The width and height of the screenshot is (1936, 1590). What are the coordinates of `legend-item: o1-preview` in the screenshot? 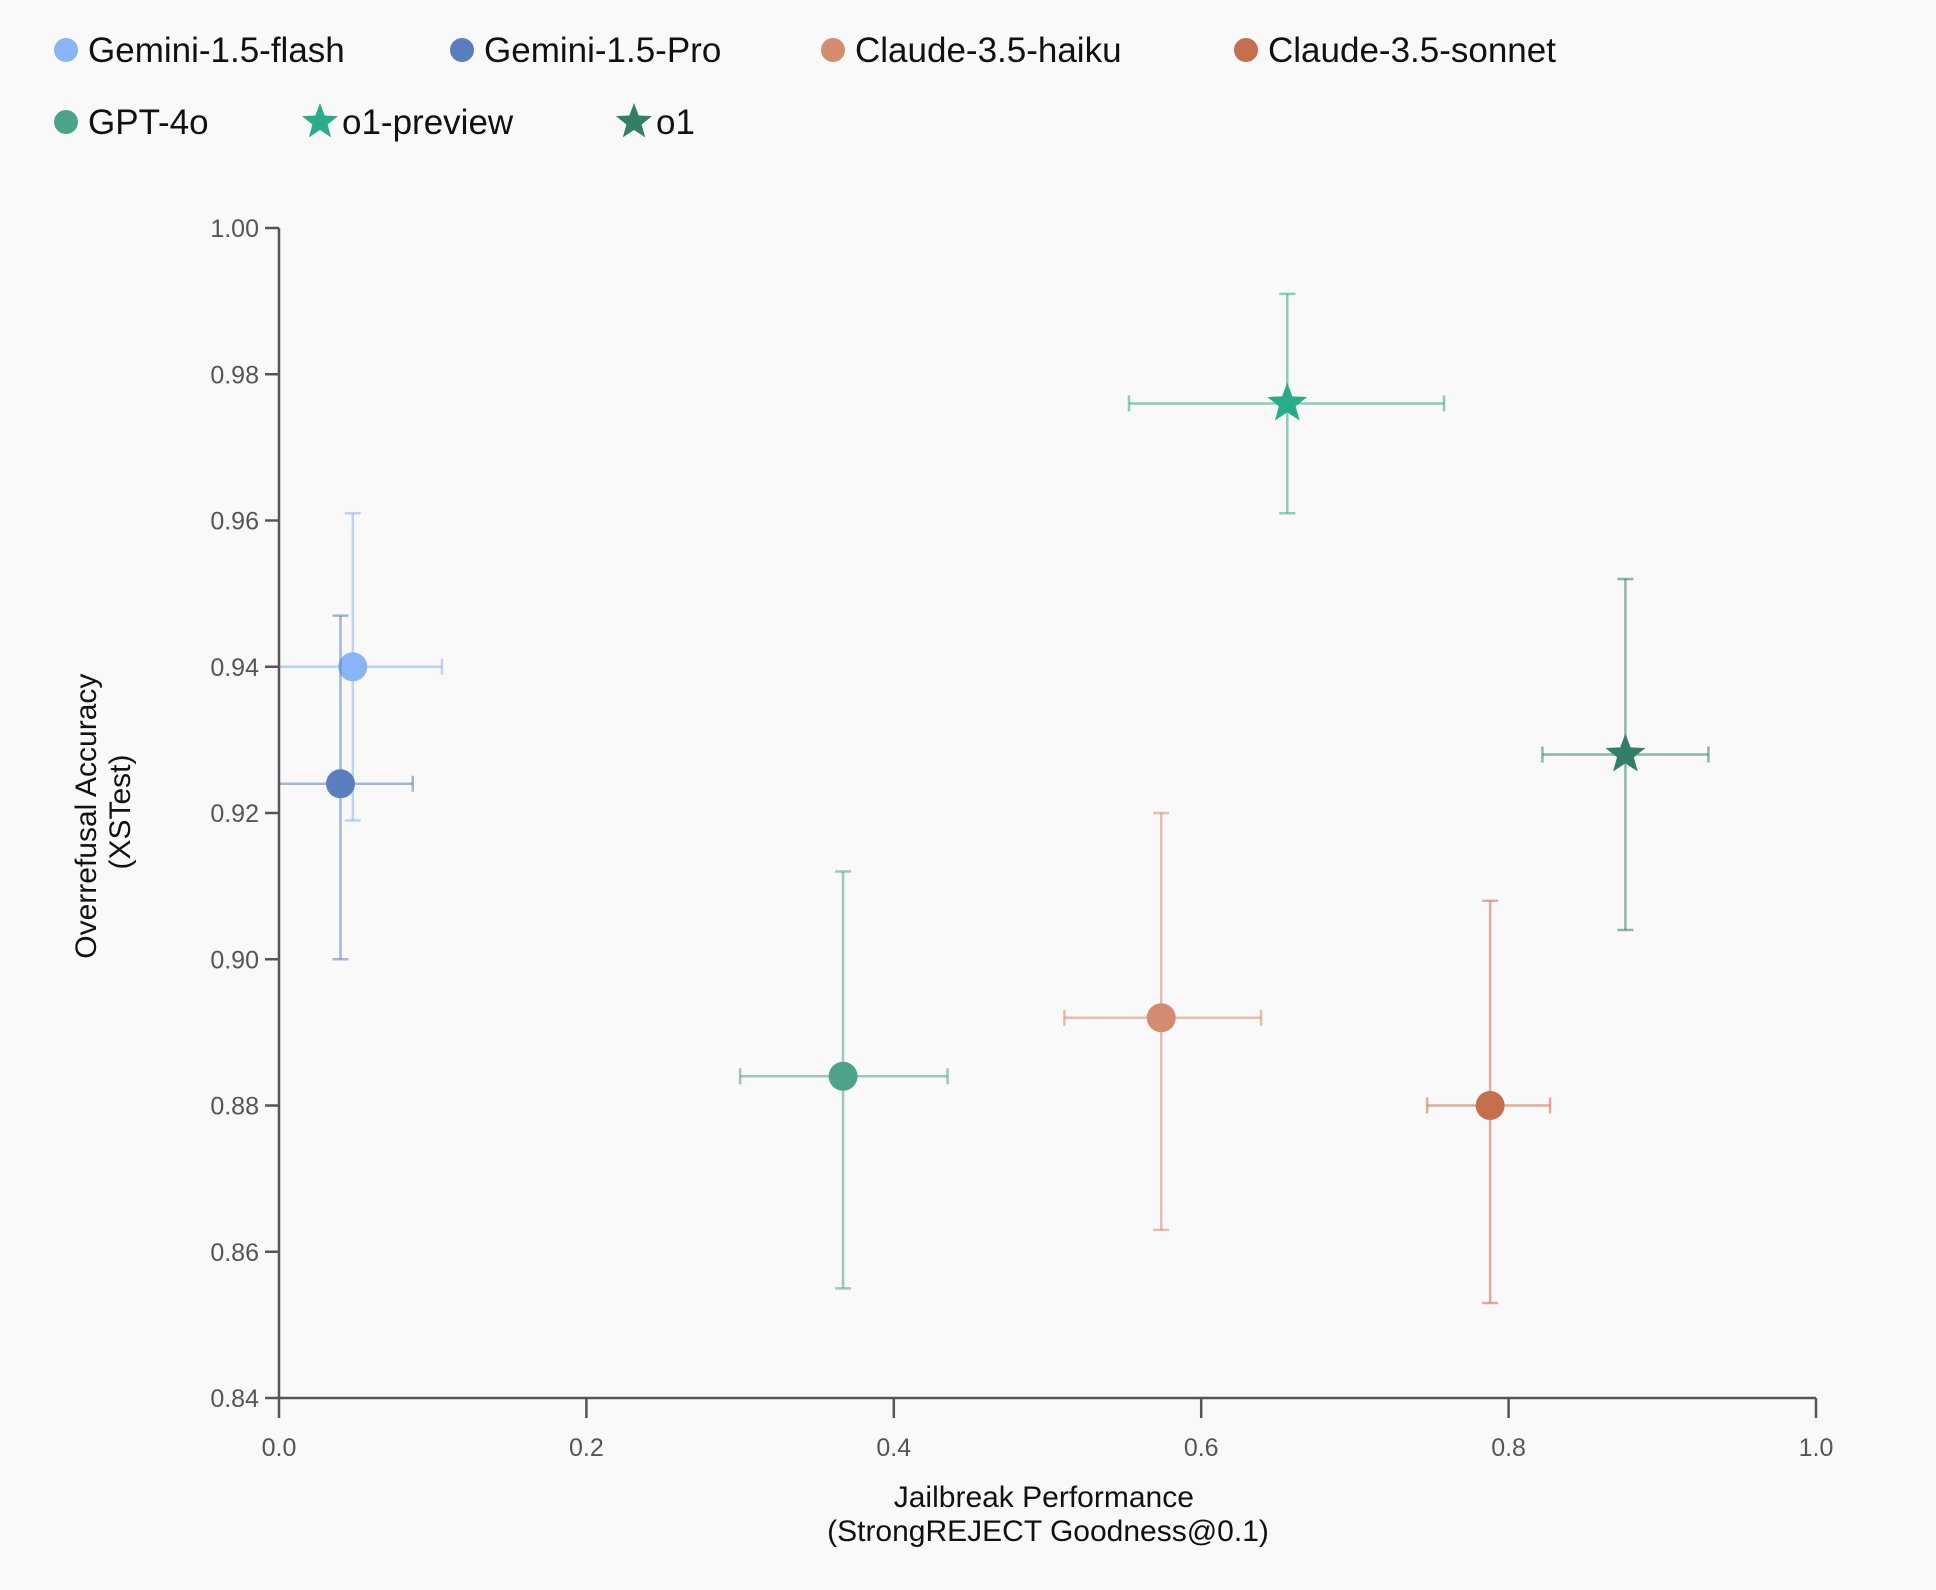 It's located at (407, 122).